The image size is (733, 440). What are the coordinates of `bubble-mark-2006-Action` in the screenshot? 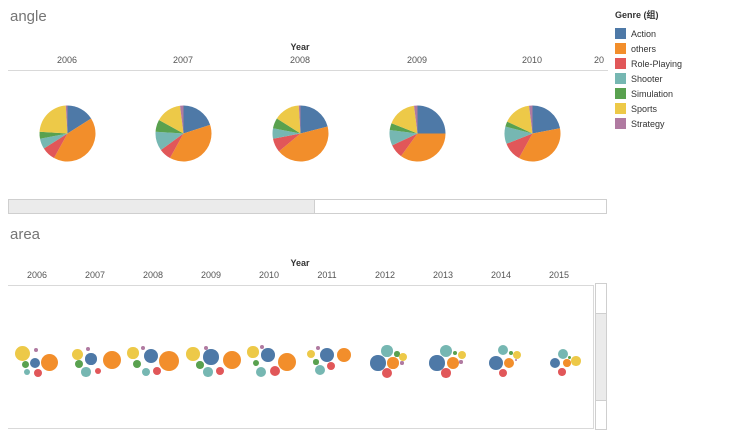 It's located at (35, 362).